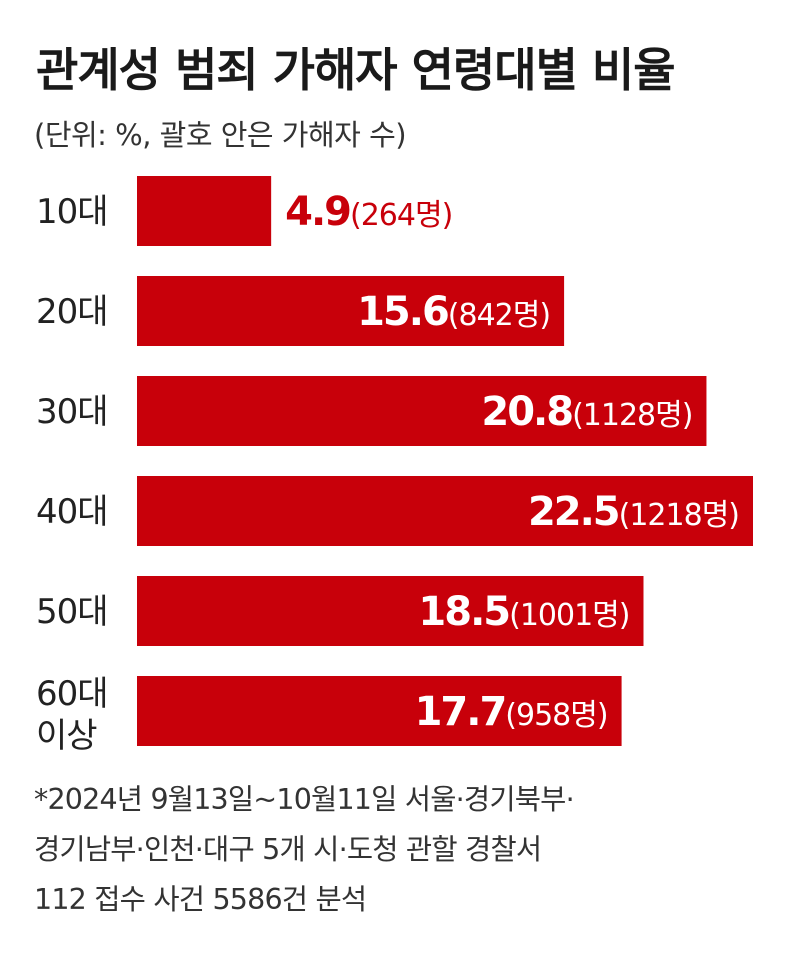  What do you see at coordinates (356, 70) in the screenshot?
I see `chart-title: 관계성 범죄 가해자 연령대별 비율` at bounding box center [356, 70].